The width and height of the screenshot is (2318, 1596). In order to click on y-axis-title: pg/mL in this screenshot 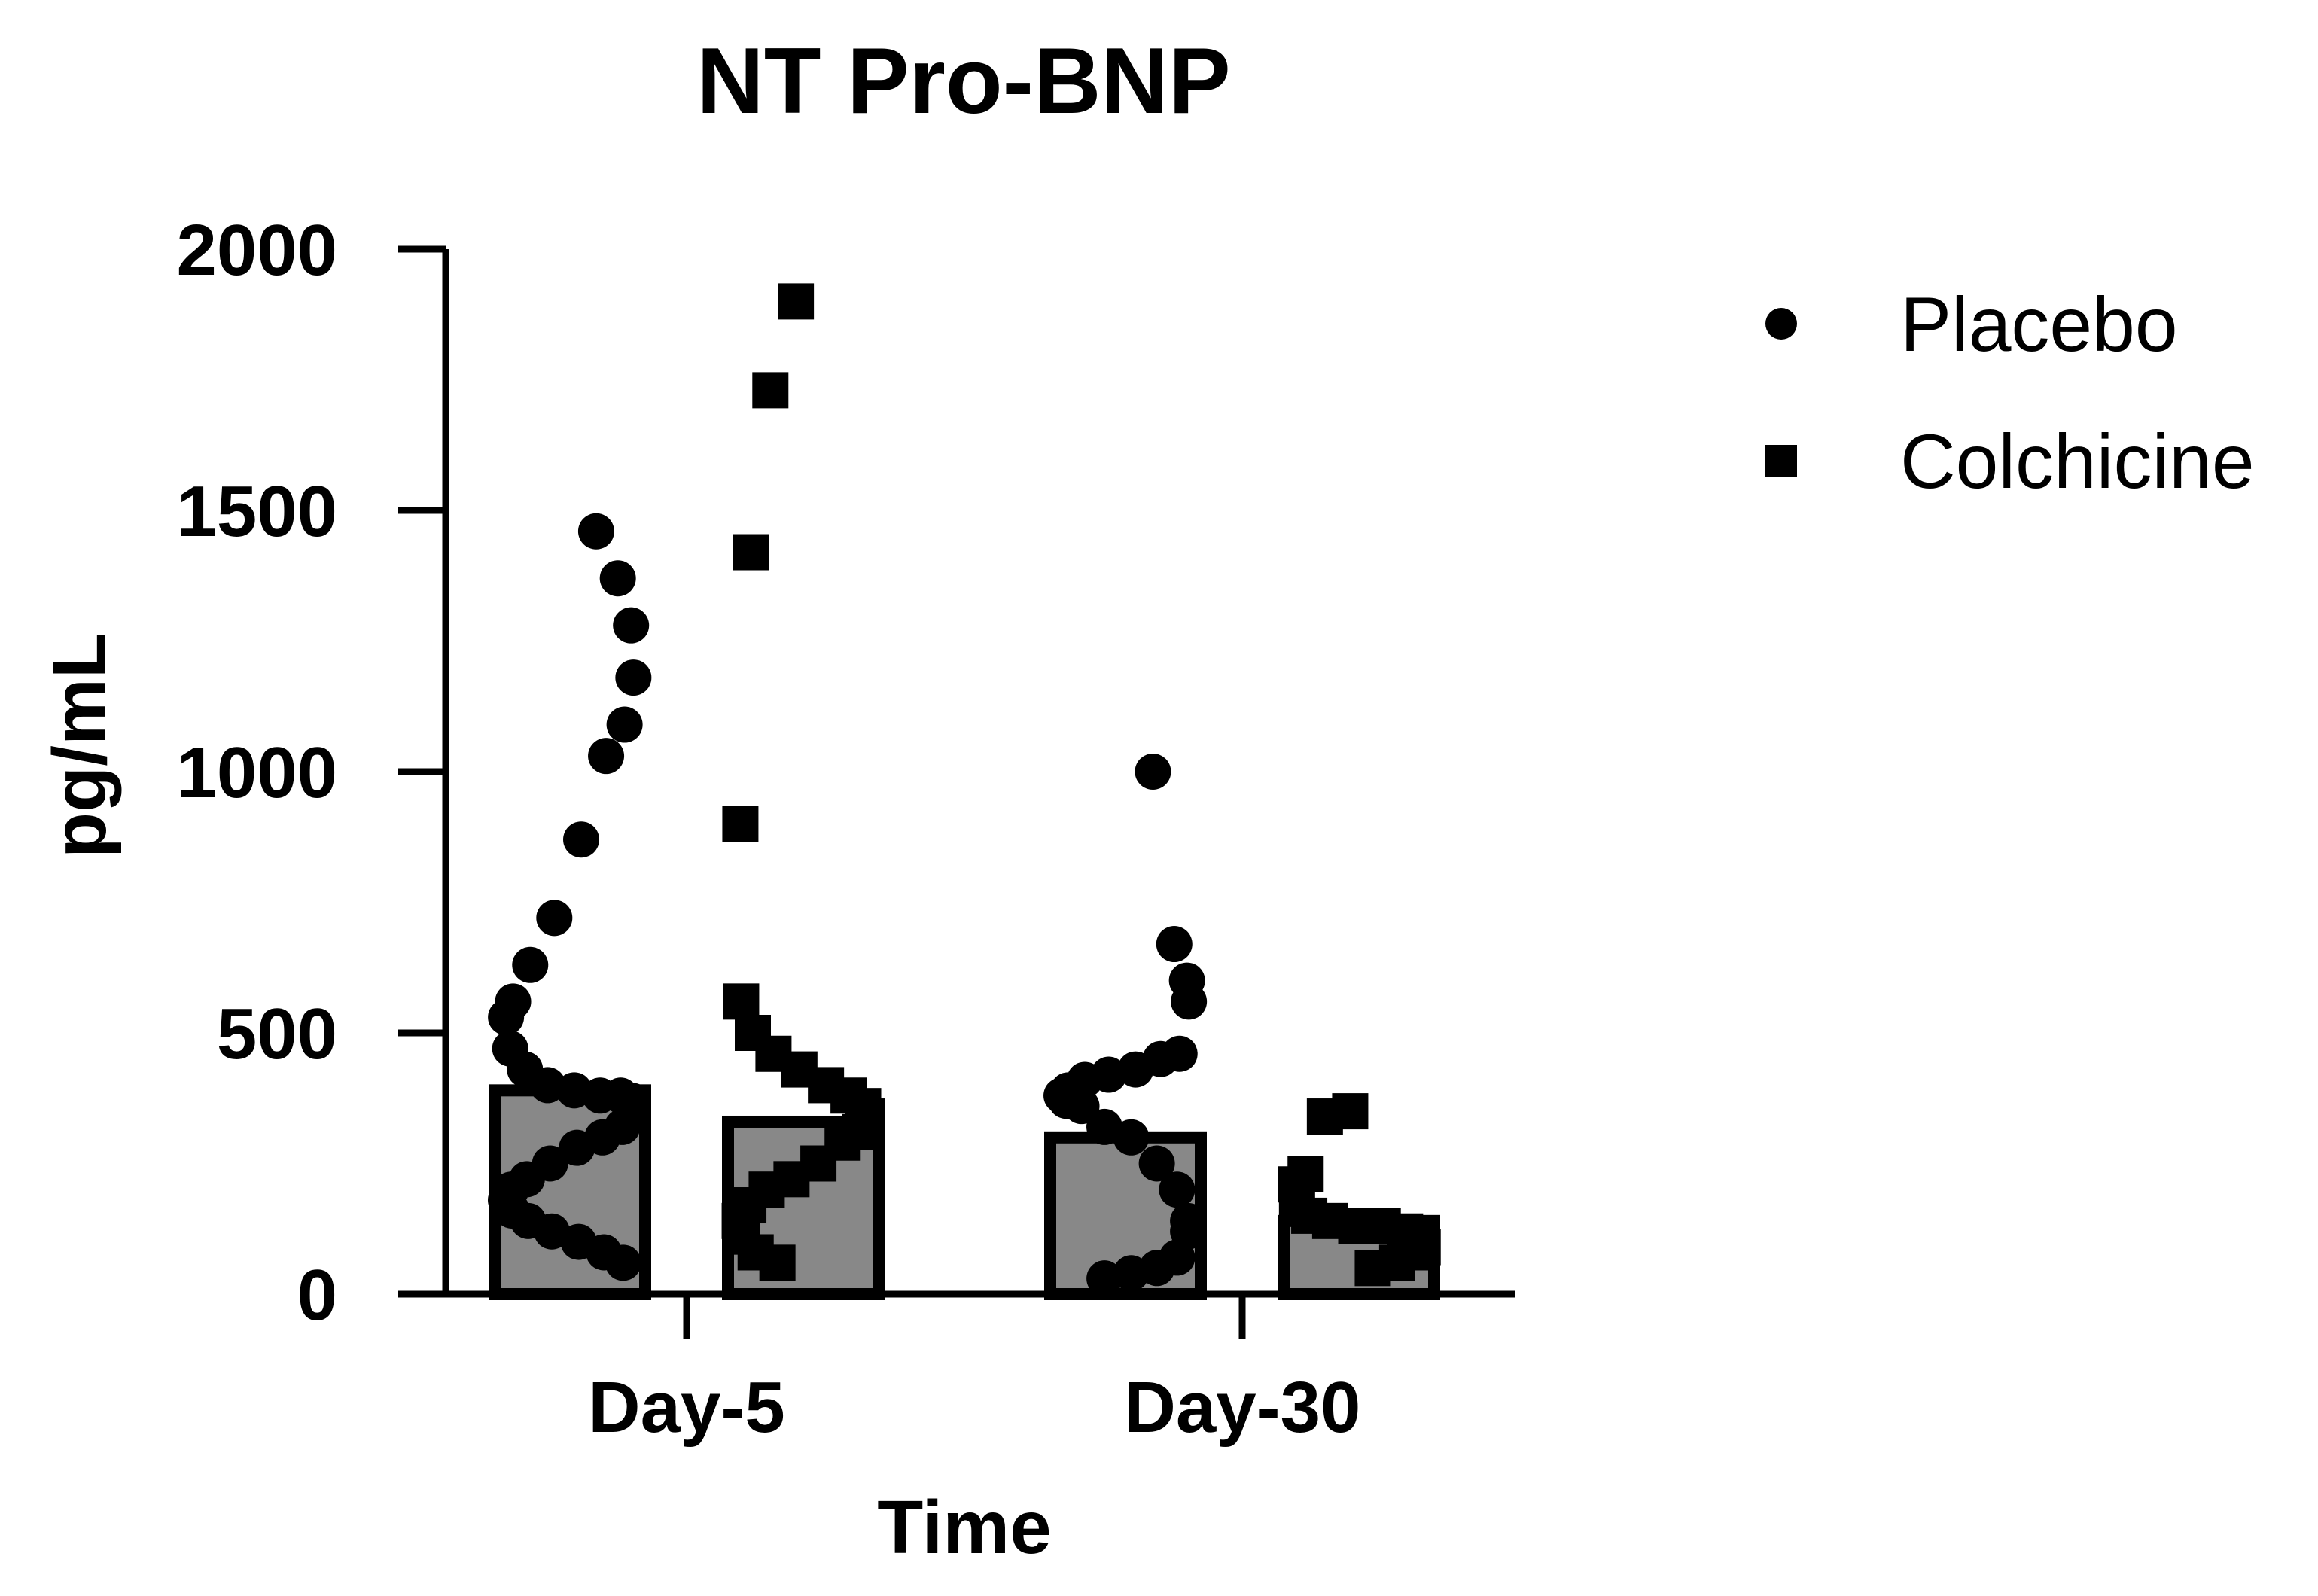, I will do `click(80, 745)`.